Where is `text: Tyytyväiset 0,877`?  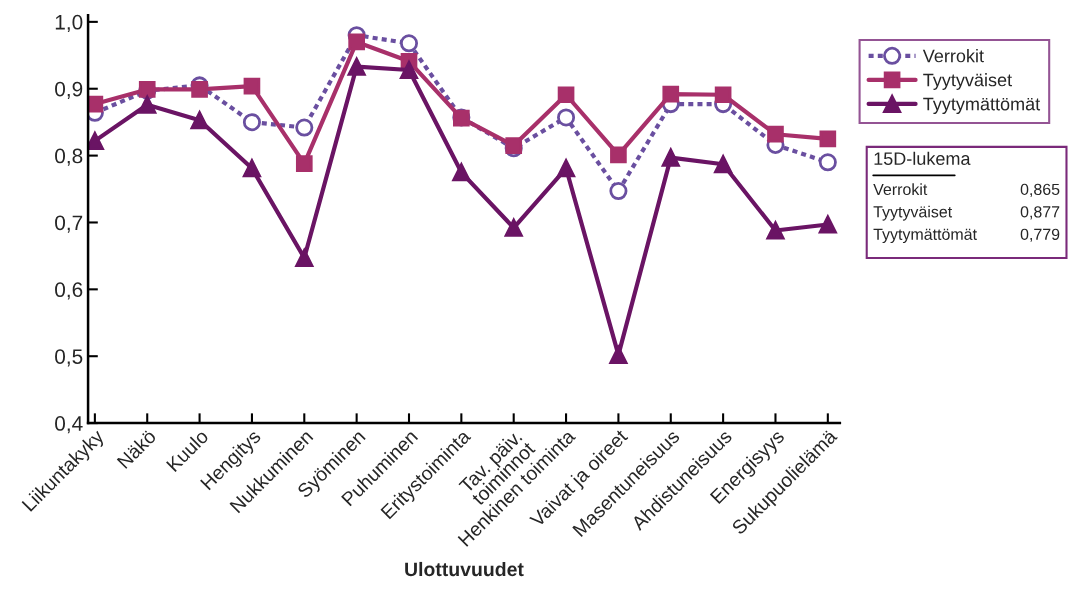
text: Tyytyväiset 0,877 is located at coordinates (966, 213).